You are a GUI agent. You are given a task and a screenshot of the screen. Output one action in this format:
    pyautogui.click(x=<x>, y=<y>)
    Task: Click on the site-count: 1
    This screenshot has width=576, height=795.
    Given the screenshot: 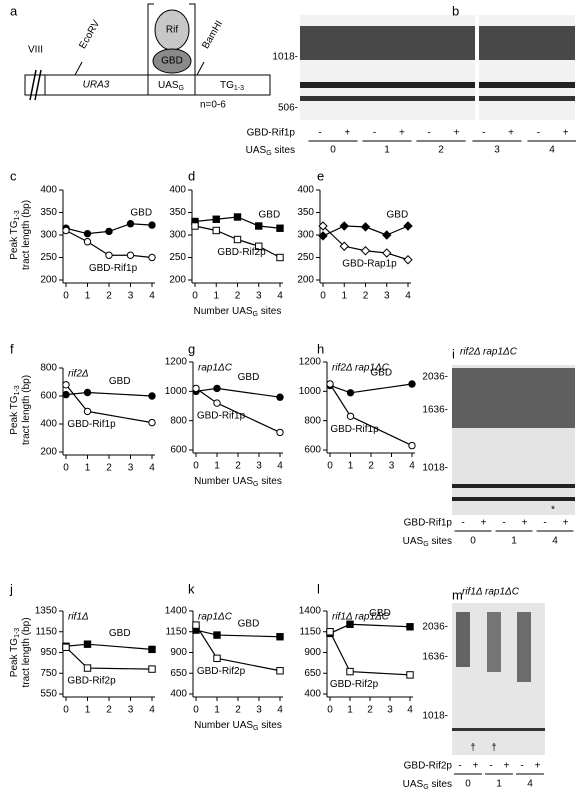 What is the action you would take?
    pyautogui.click(x=499, y=784)
    